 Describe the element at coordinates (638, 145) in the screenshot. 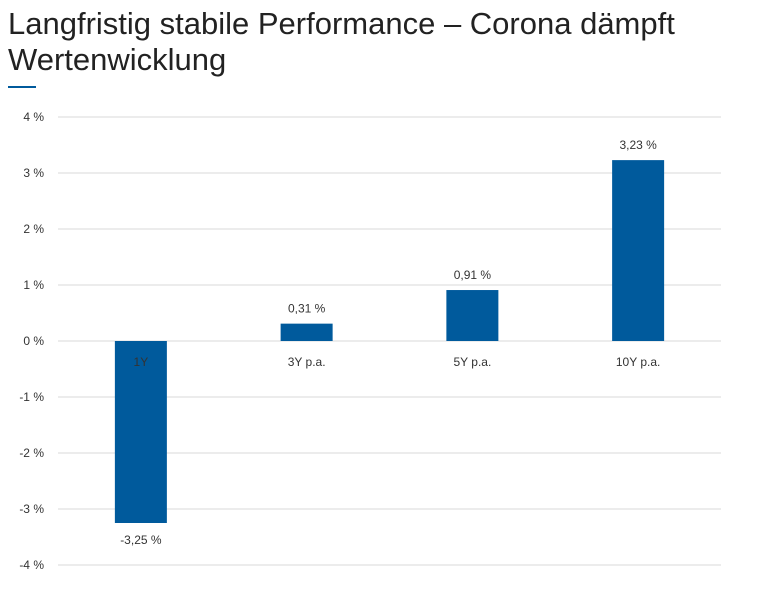

I see `data-label: 3,23 %` at that location.